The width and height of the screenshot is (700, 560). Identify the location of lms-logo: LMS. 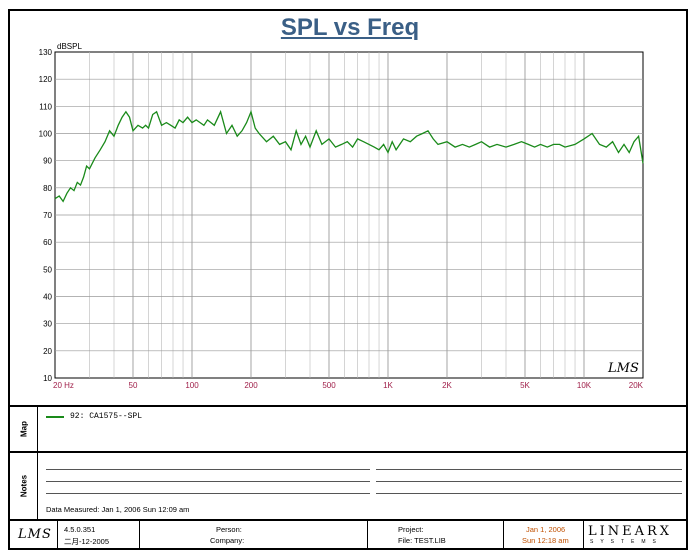
(35, 534).